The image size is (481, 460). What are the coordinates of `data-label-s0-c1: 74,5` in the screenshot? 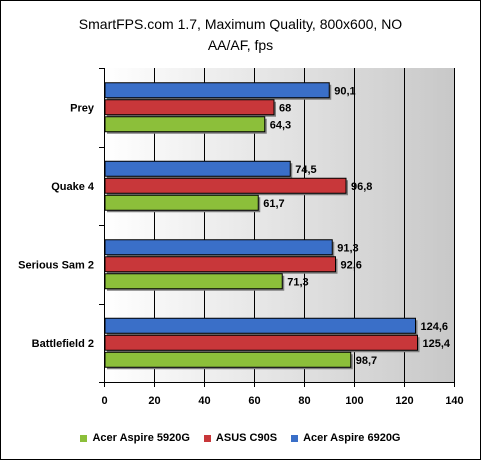 It's located at (305, 170).